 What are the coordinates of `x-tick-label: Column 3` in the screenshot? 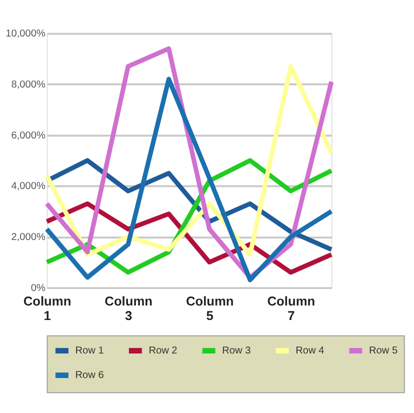 It's located at (128, 309).